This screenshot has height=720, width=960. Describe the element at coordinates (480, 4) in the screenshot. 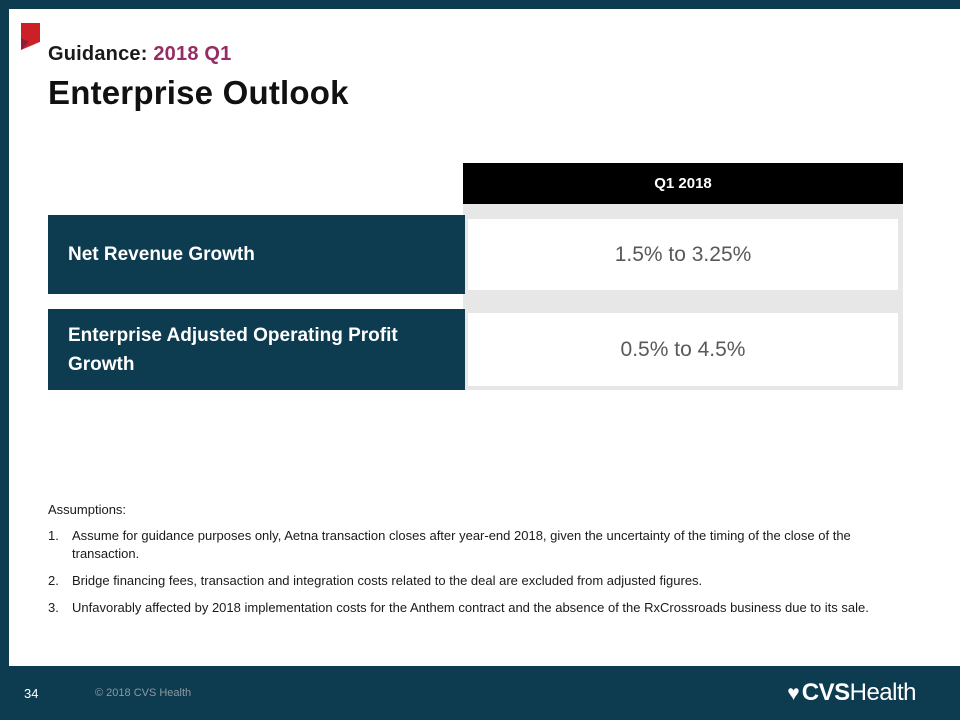

I see `top-accent-bar` at that location.